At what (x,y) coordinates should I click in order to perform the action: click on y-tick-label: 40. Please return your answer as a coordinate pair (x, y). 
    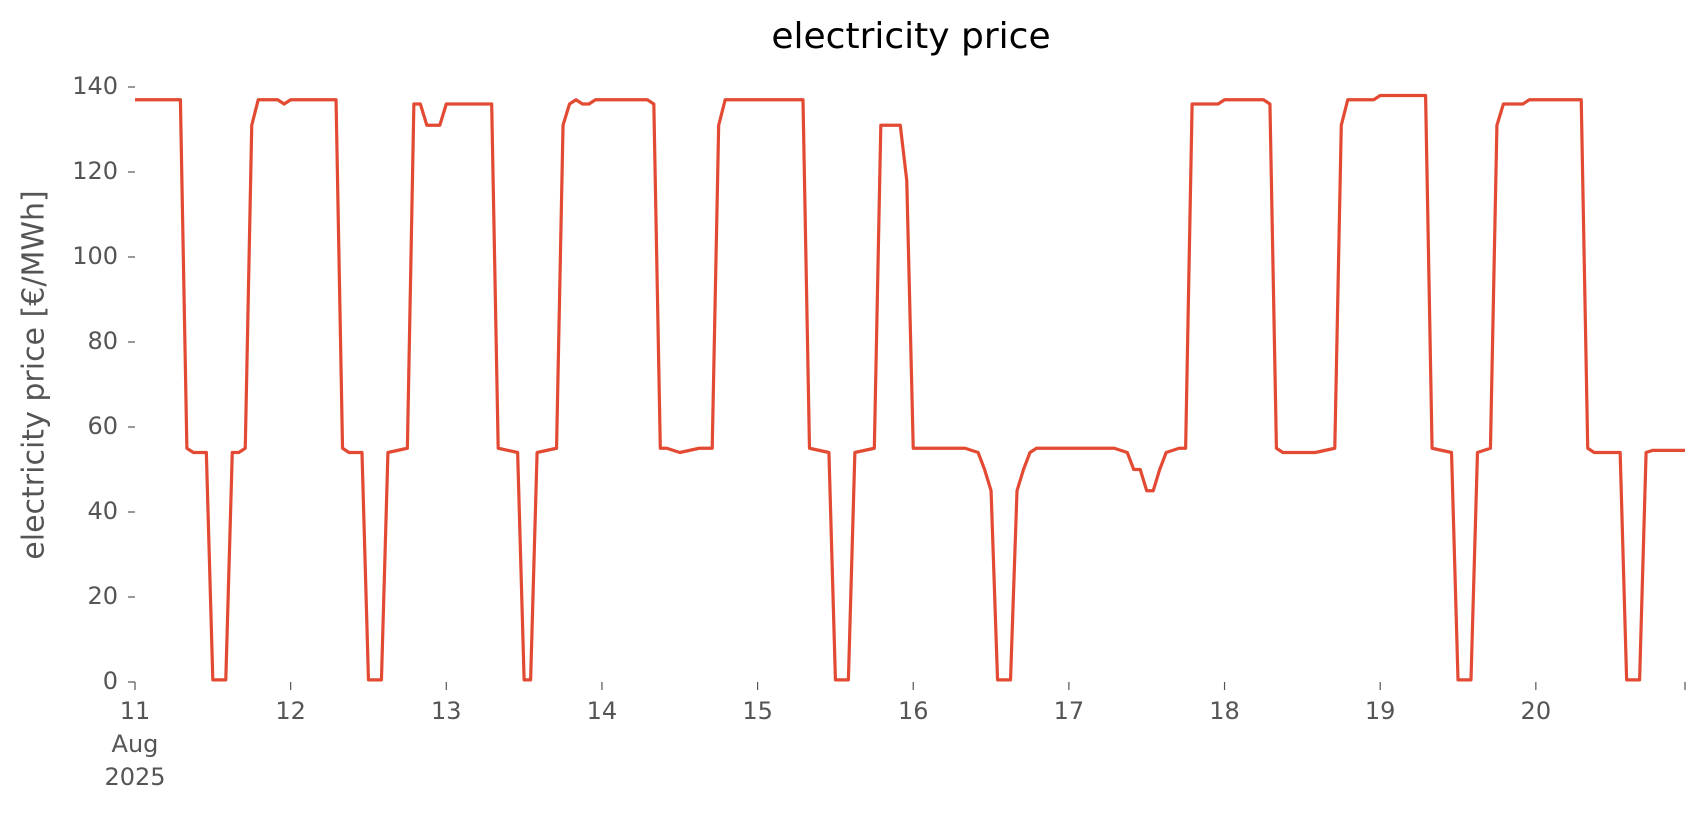
    Looking at the image, I should click on (102, 511).